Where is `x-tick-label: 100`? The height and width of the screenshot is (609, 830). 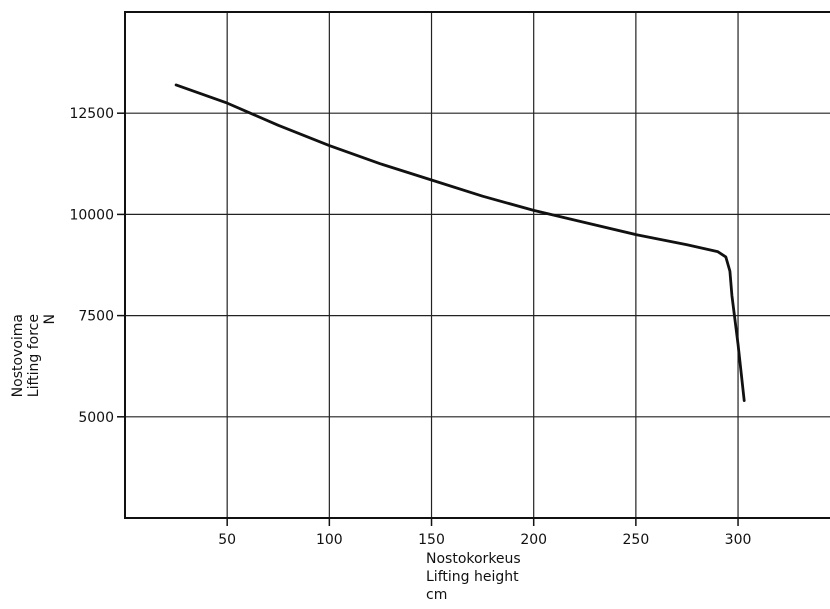 x-tick-label: 100 is located at coordinates (329, 540).